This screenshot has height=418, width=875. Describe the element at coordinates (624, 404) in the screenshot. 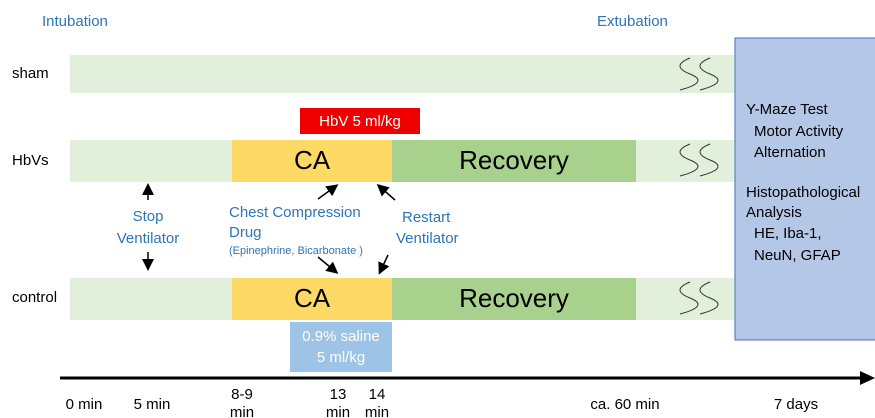

I see `time-label: ca. 60 min` at that location.